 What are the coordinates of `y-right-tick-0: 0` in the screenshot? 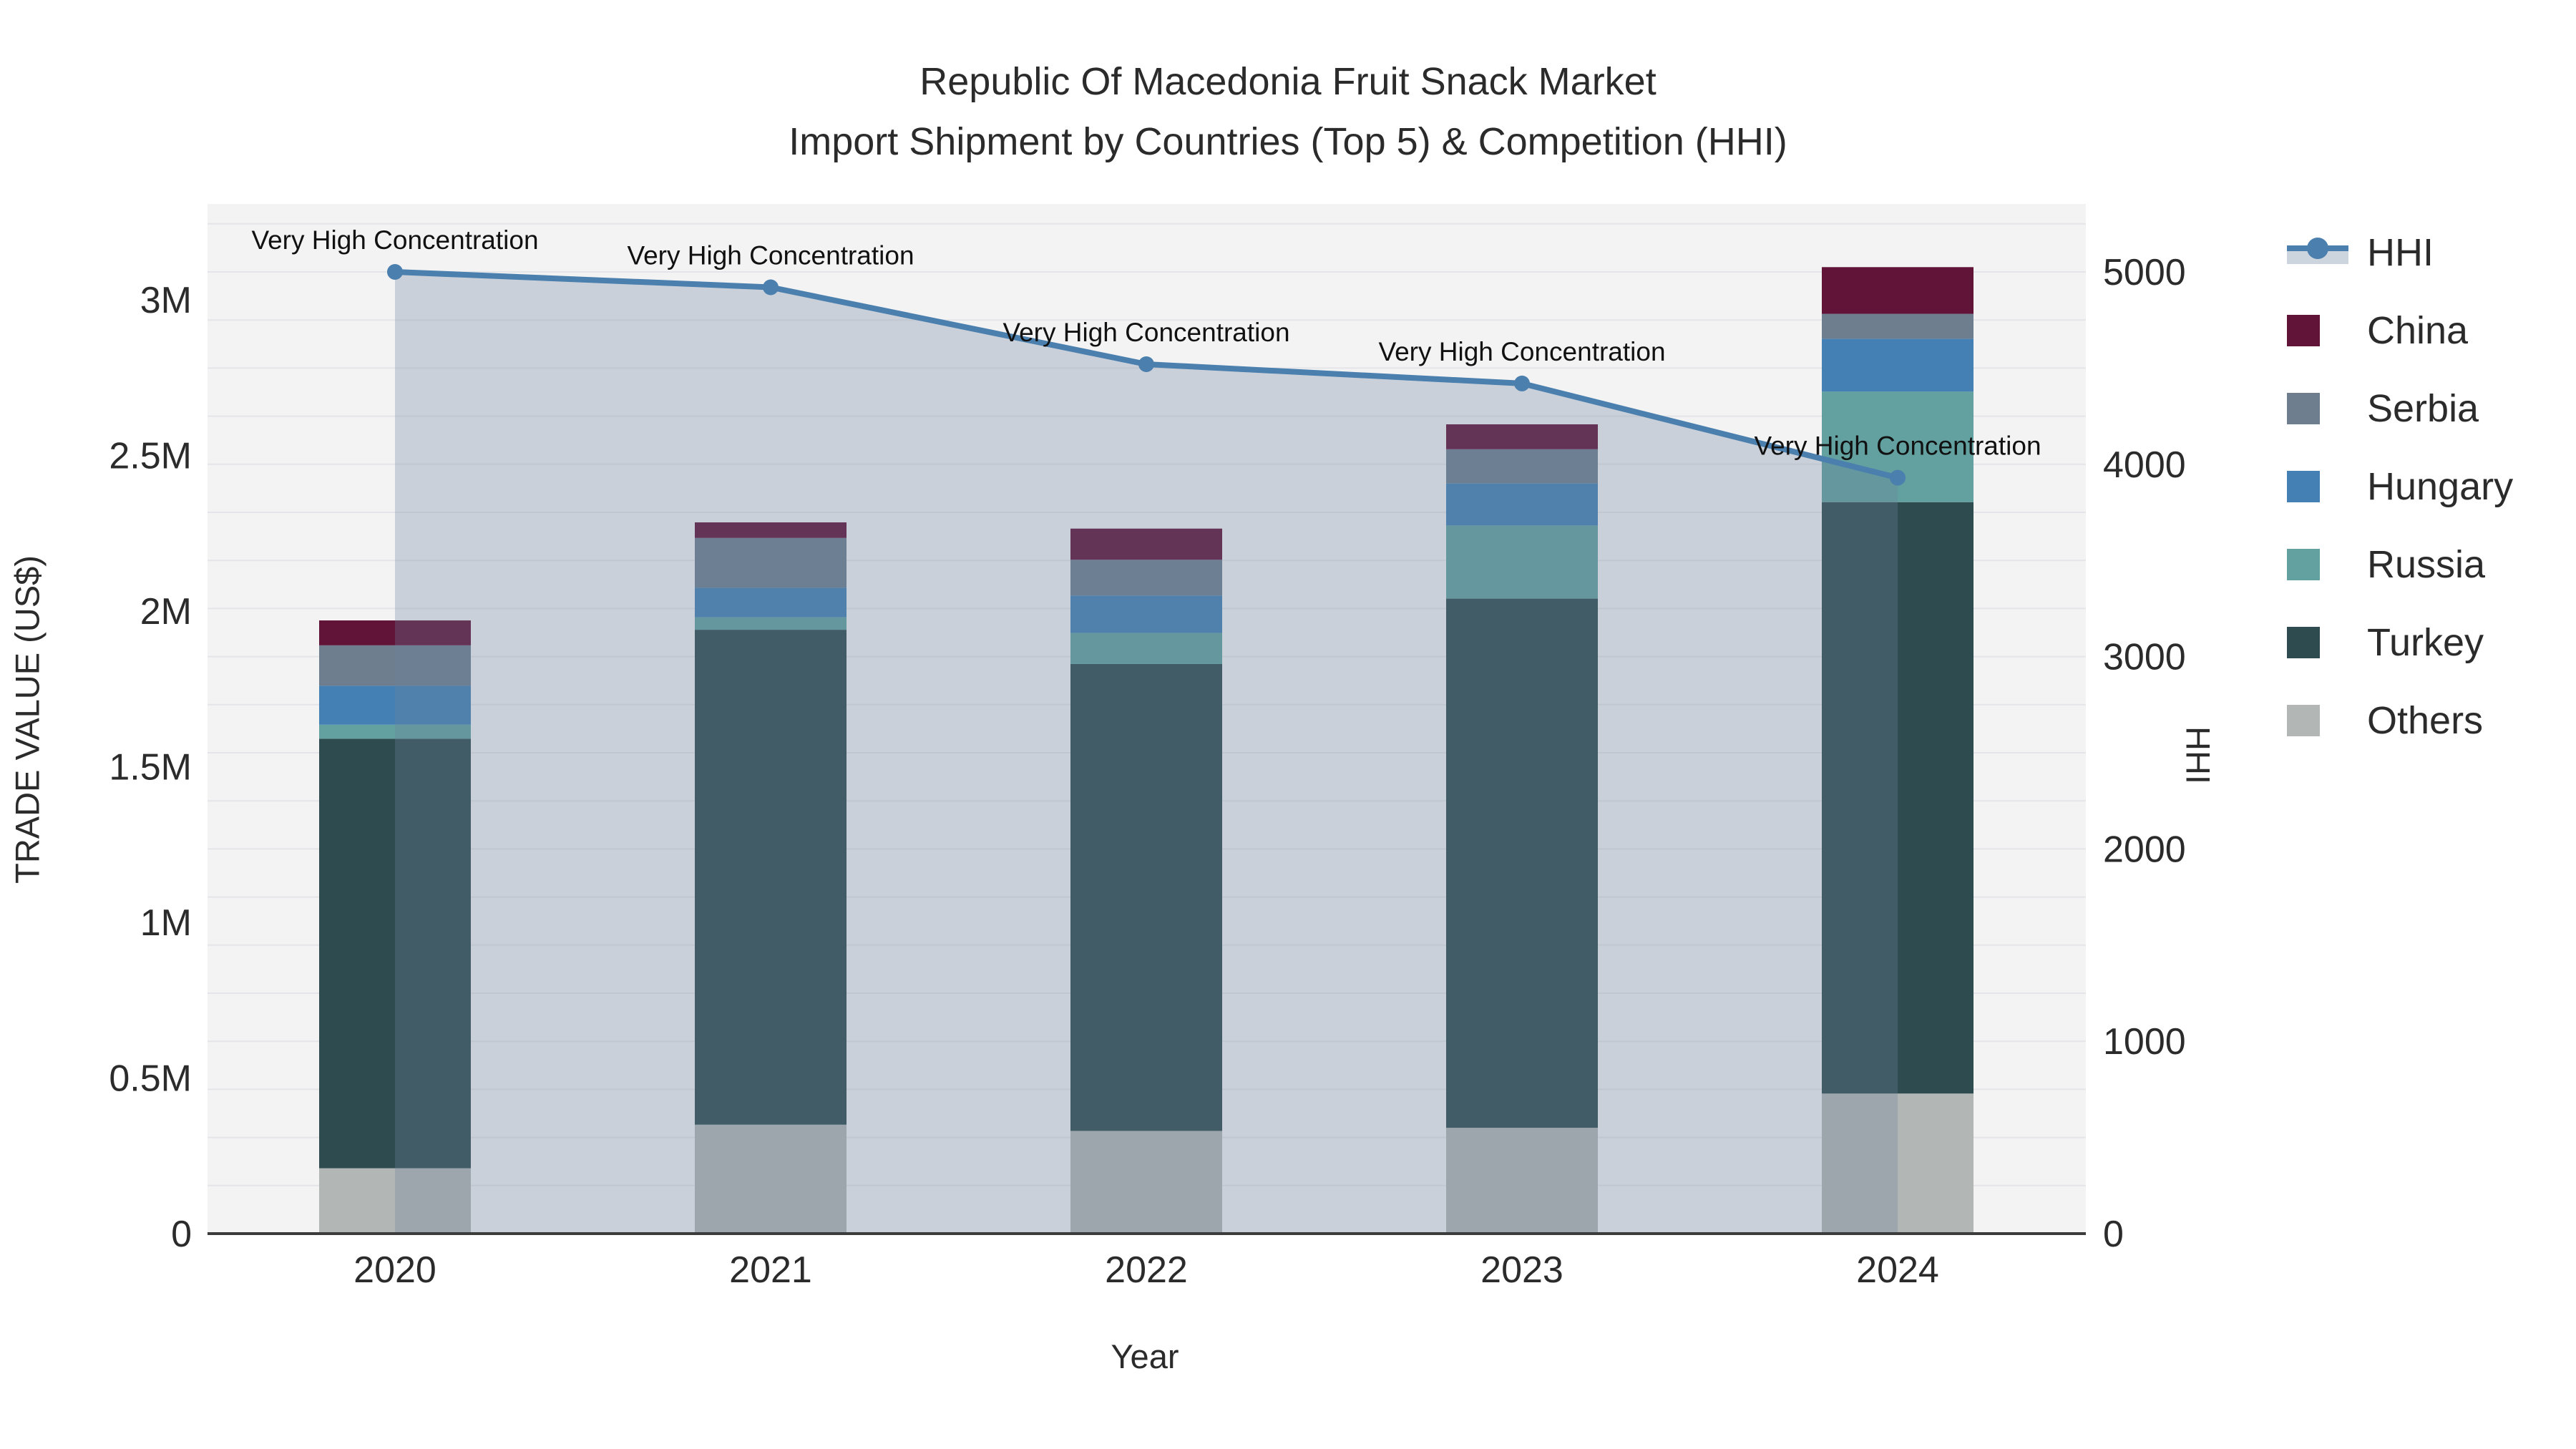 It's located at (2113, 1234).